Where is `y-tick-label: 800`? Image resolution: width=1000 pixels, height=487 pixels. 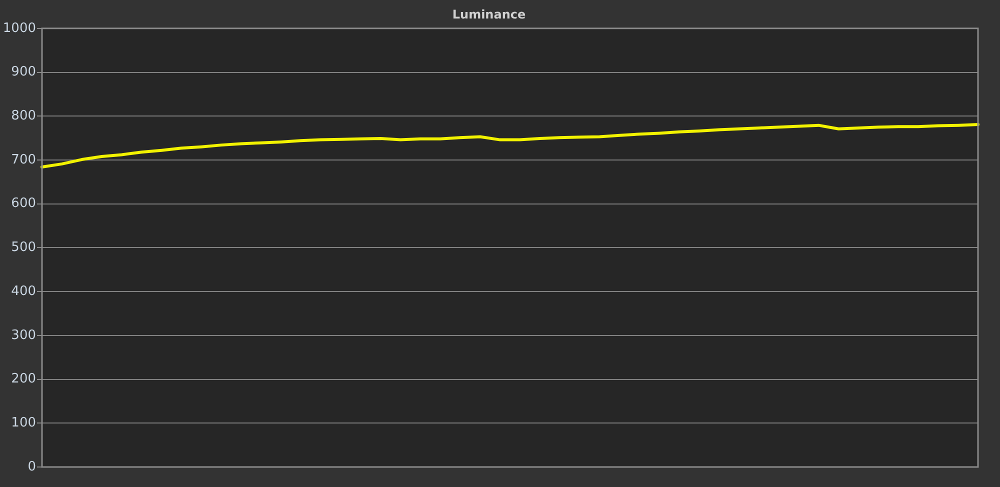
y-tick-label: 800 is located at coordinates (23, 116).